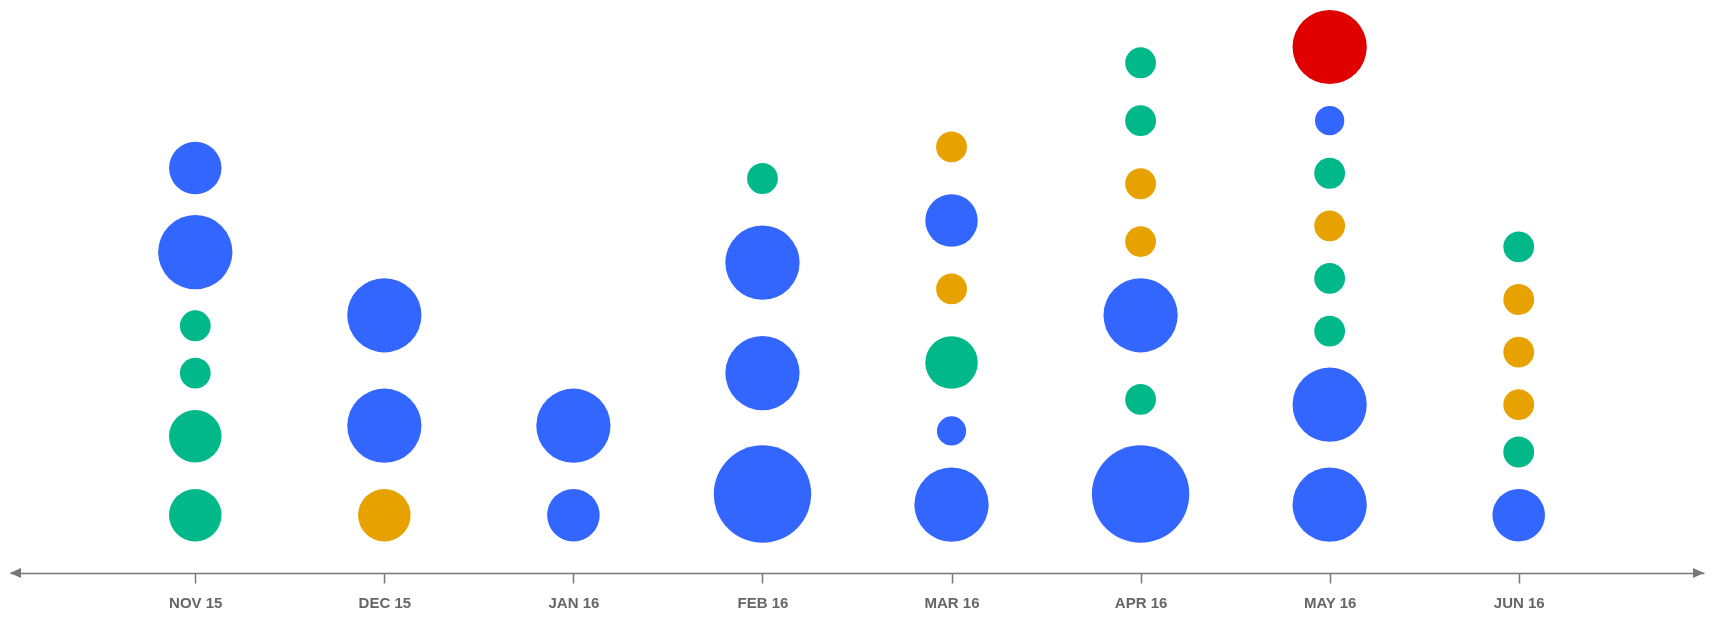 The width and height of the screenshot is (1714, 617). What do you see at coordinates (1141, 602) in the screenshot?
I see `x-tick-label: APR 16` at bounding box center [1141, 602].